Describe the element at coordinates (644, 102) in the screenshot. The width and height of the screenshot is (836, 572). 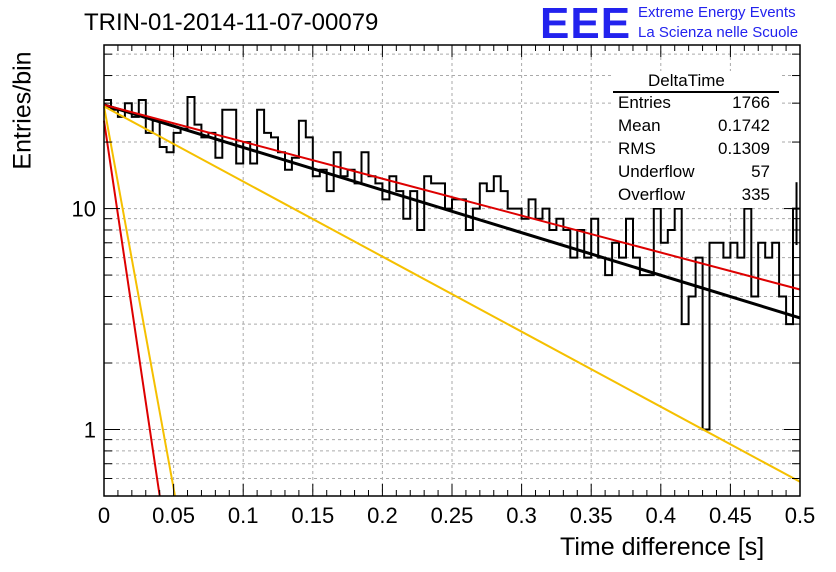
I see `stats-label: Entries` at that location.